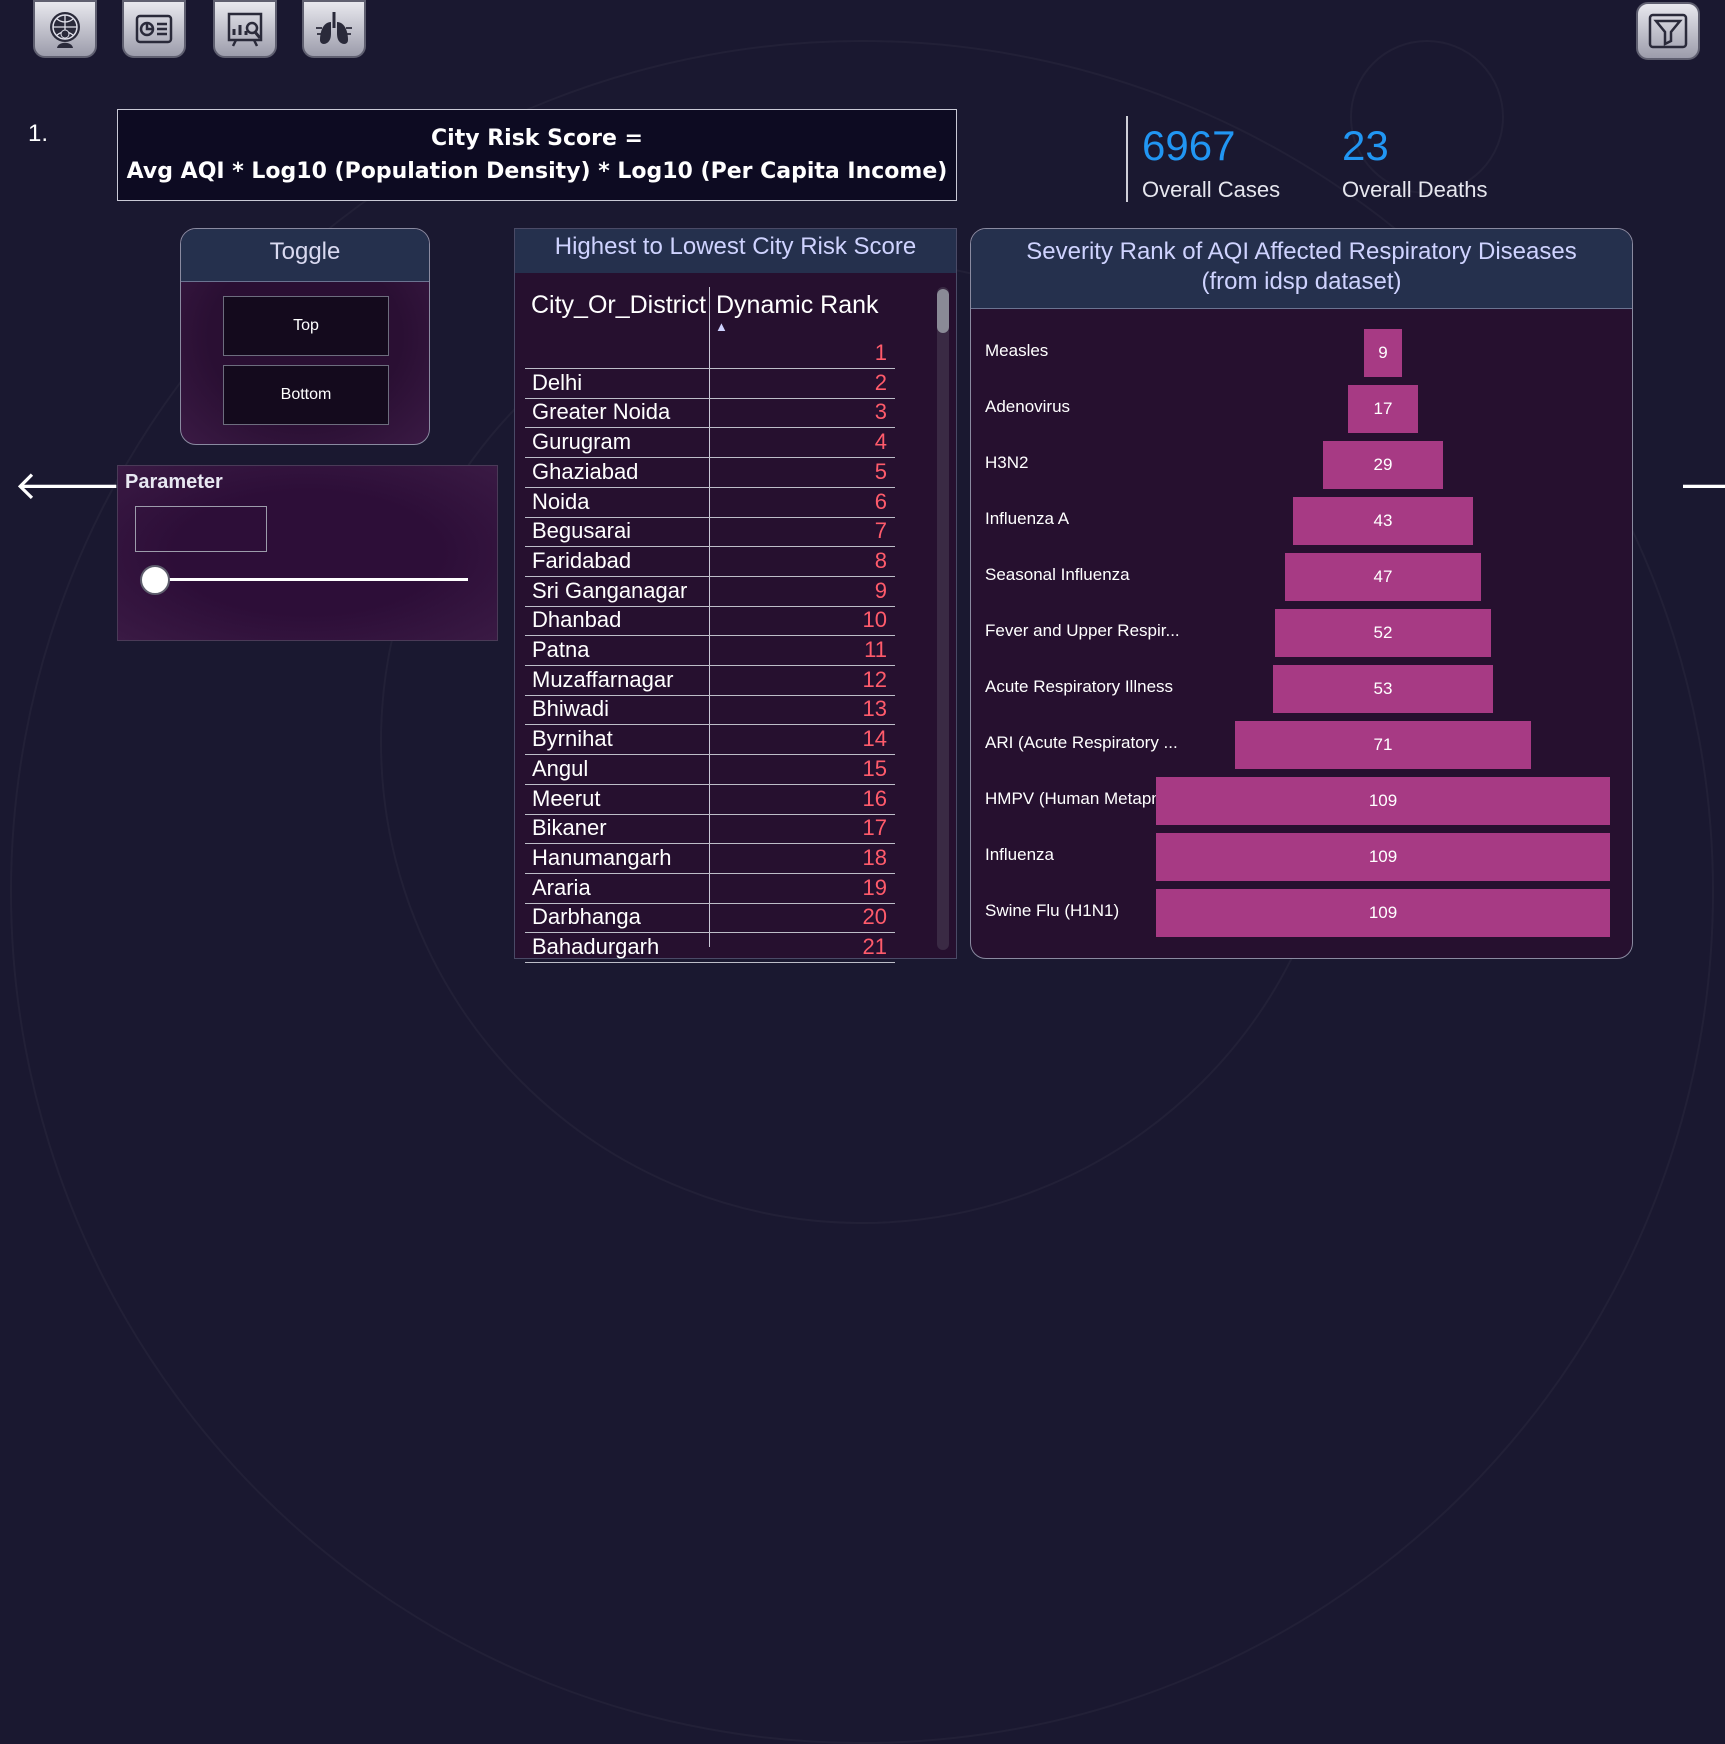 The image size is (1725, 1744). What do you see at coordinates (1383, 521) in the screenshot?
I see `severity-bar: 43` at bounding box center [1383, 521].